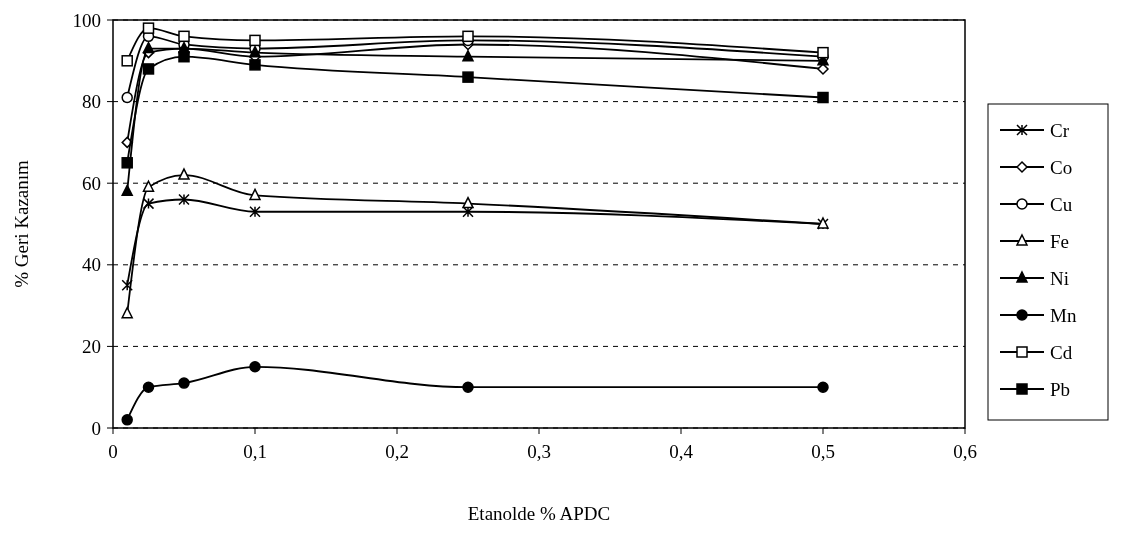 The width and height of the screenshot is (1138, 538). What do you see at coordinates (86, 20) in the screenshot?
I see `y-tick-label: 100` at bounding box center [86, 20].